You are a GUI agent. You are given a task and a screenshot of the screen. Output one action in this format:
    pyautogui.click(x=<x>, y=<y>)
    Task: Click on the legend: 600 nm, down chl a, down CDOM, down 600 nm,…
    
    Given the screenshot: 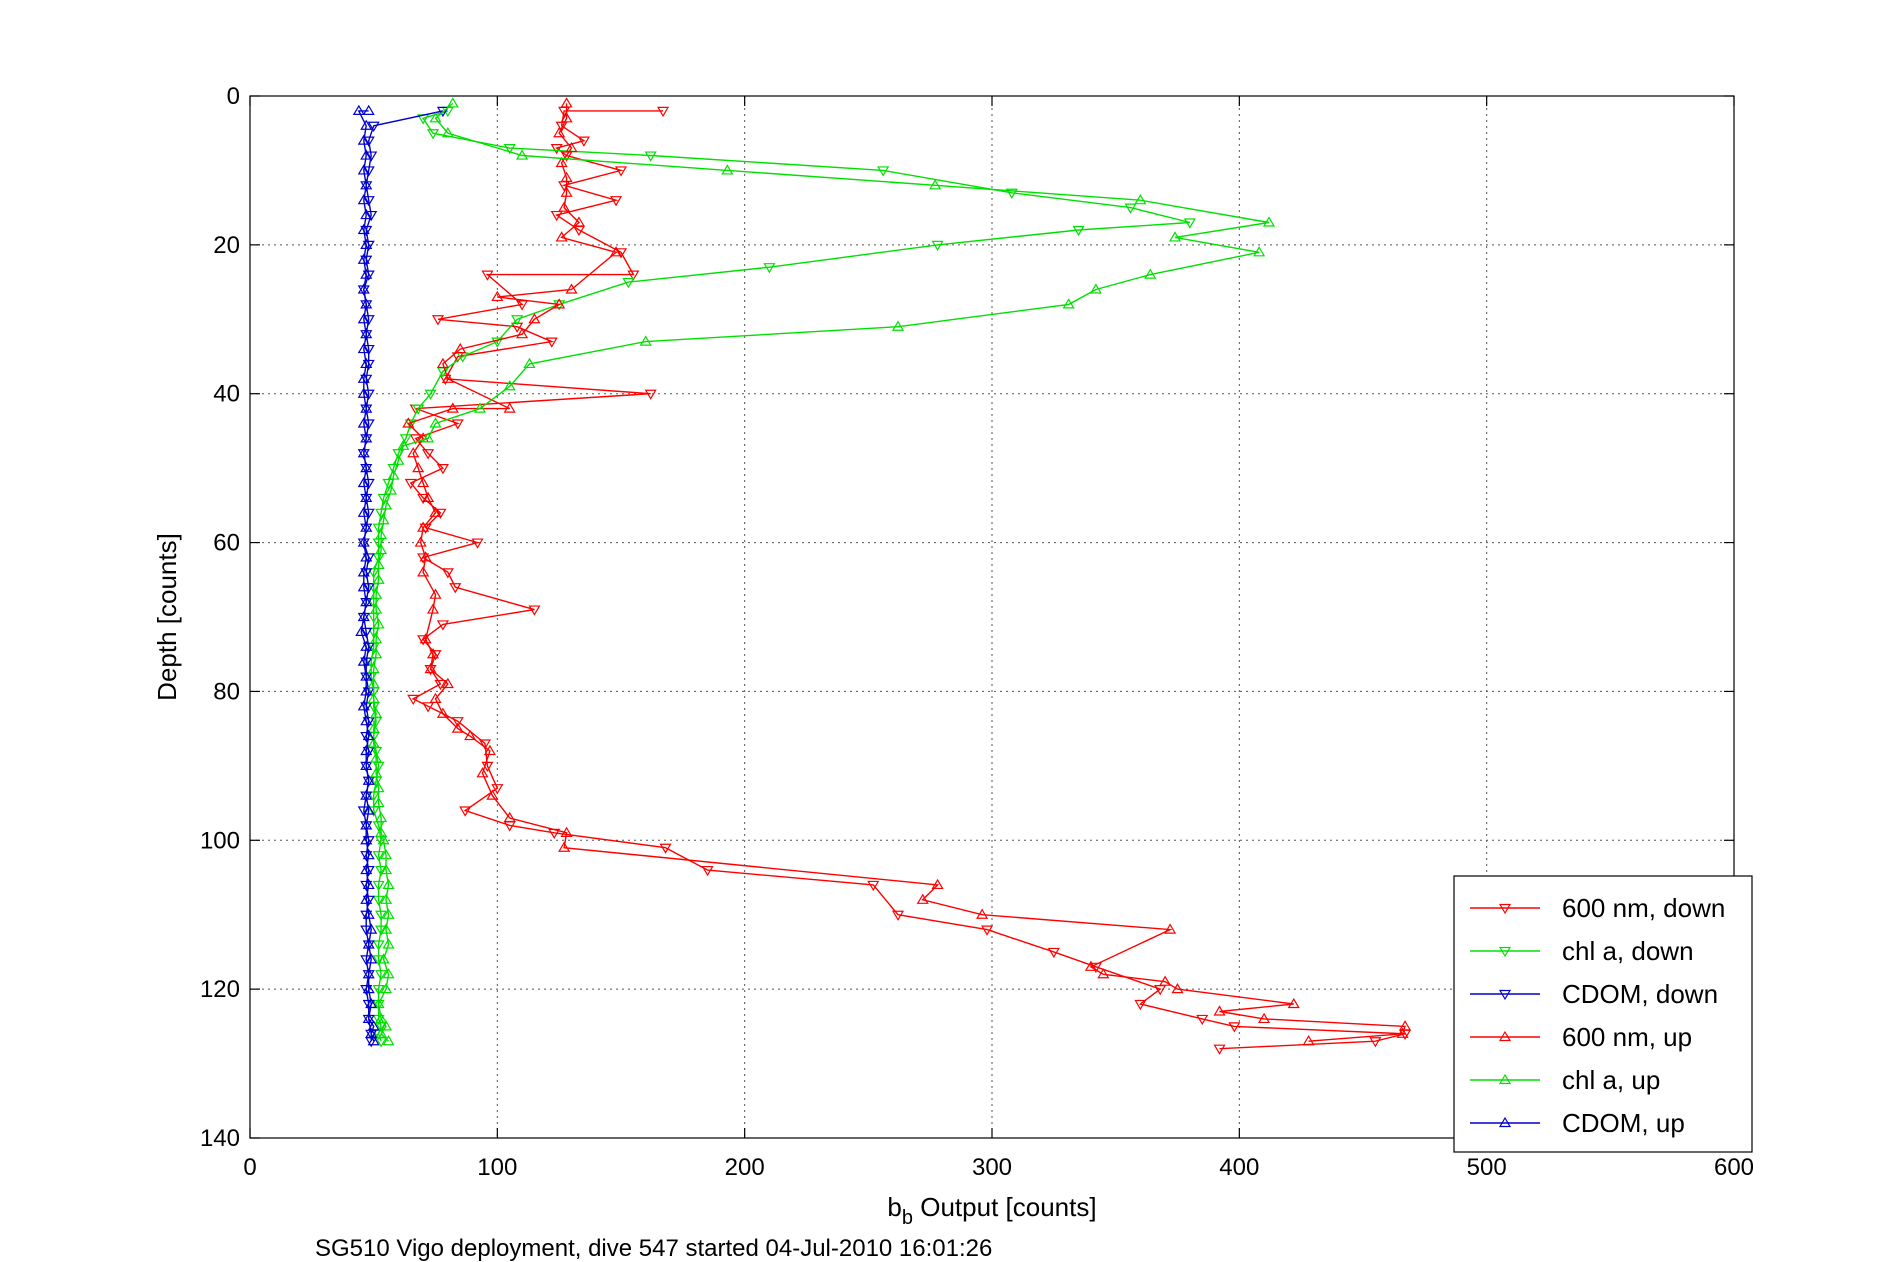 What is the action you would take?
    pyautogui.click(x=1603, y=1014)
    